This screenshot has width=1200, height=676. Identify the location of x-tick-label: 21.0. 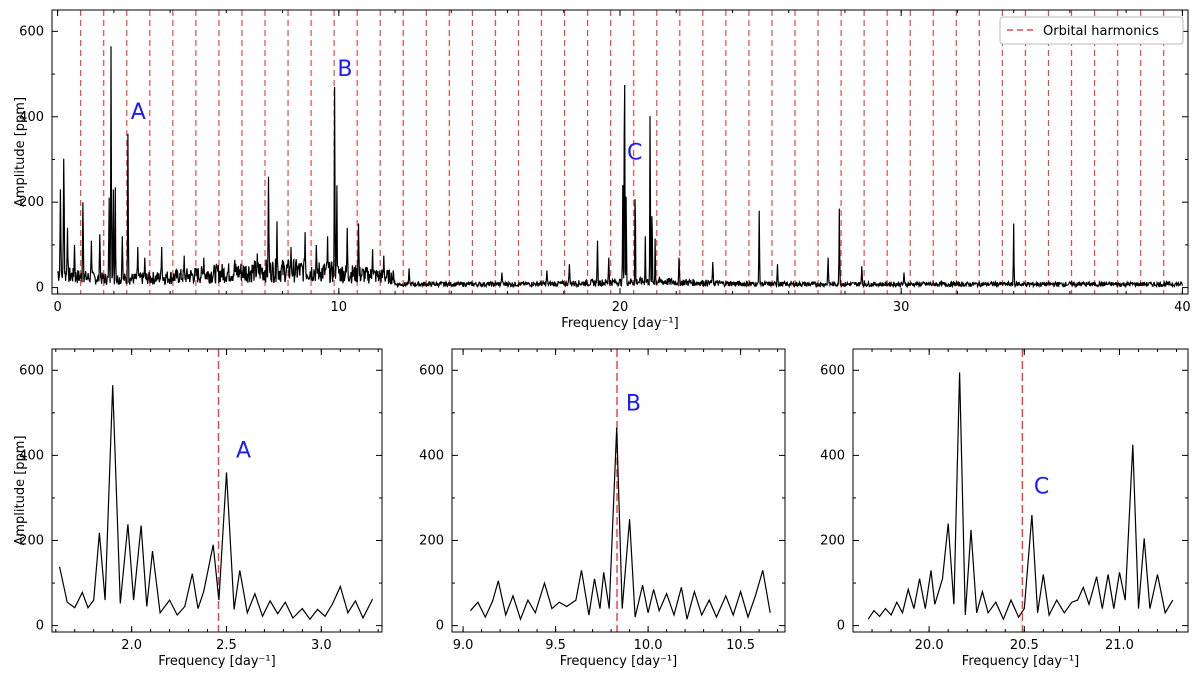
(1119, 645).